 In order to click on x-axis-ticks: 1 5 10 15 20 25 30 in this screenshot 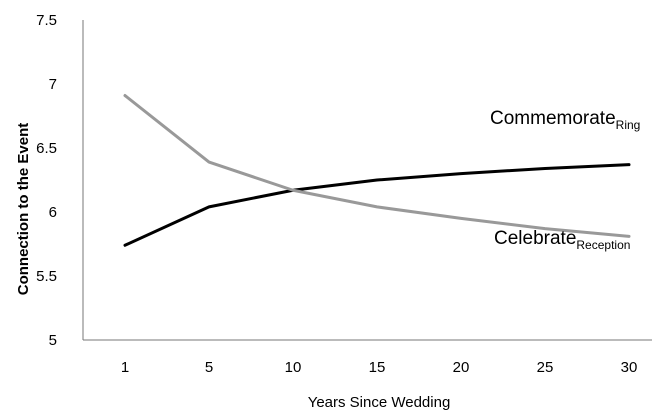, I will do `click(379, 367)`.